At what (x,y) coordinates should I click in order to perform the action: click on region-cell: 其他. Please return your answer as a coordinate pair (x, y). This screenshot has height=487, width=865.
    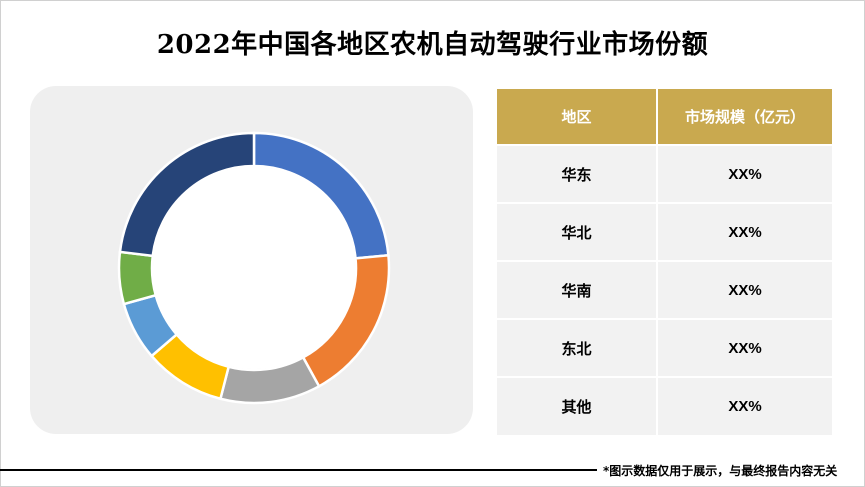
    Looking at the image, I should click on (577, 405).